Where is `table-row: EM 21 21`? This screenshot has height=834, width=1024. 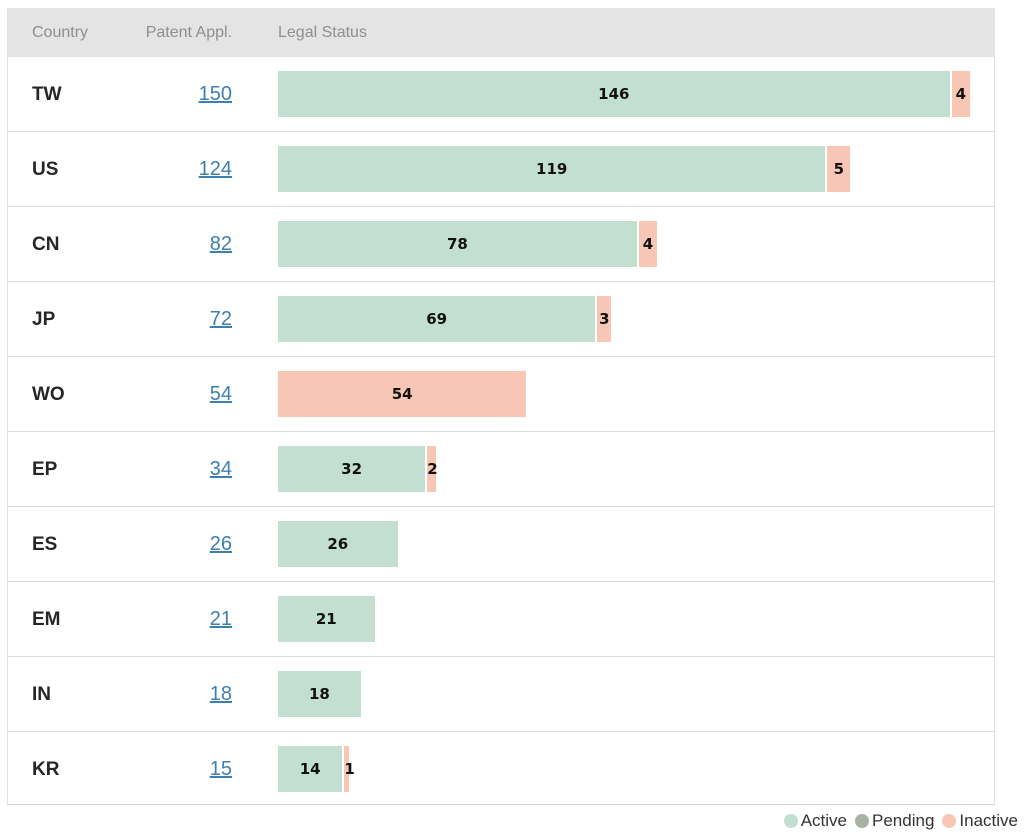
table-row: EM 21 21 is located at coordinates (501, 619).